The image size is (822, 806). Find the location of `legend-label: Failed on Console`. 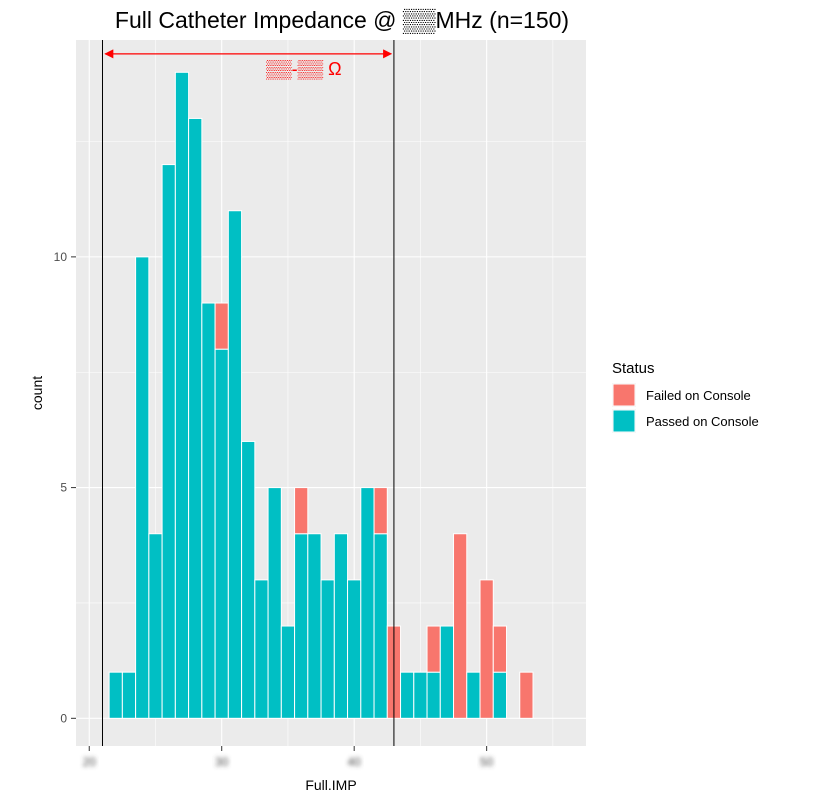

legend-label: Failed on Console is located at coordinates (698, 395).